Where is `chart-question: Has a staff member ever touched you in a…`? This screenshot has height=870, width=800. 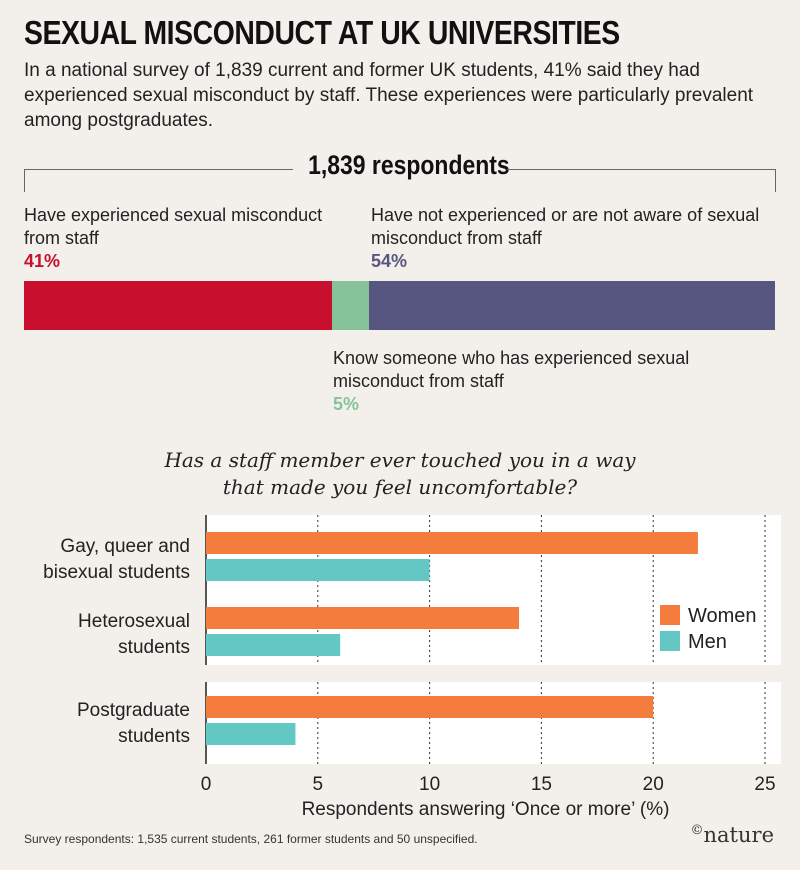 chart-question: Has a staff member ever touched you in a… is located at coordinates (400, 474).